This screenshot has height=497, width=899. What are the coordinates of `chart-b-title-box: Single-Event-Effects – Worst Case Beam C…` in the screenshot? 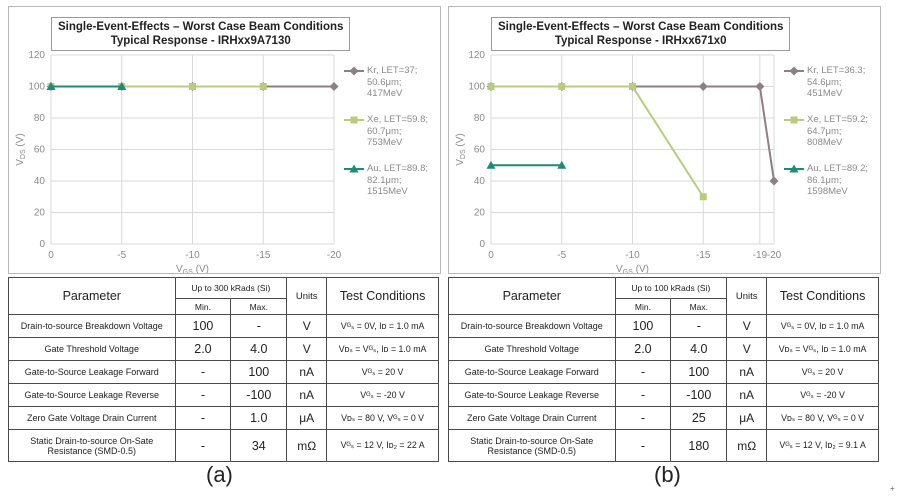 It's located at (641, 34).